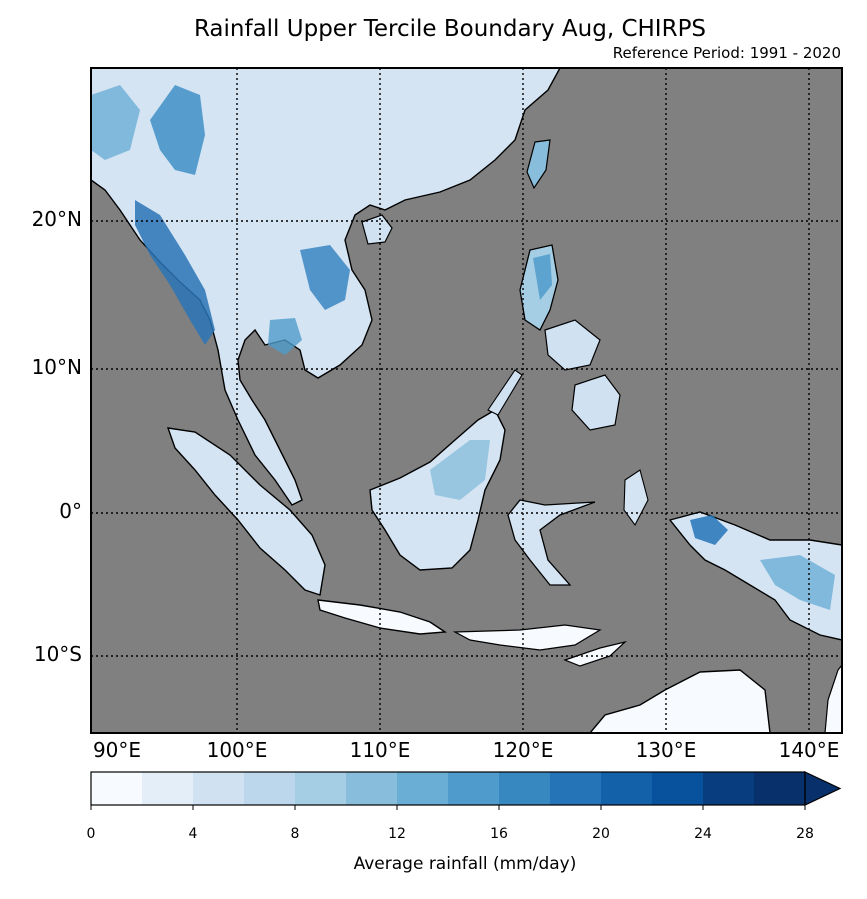 The width and height of the screenshot is (867, 899). Describe the element at coordinates (56, 367) in the screenshot. I see `lat-label-10n: 10°N` at that location.